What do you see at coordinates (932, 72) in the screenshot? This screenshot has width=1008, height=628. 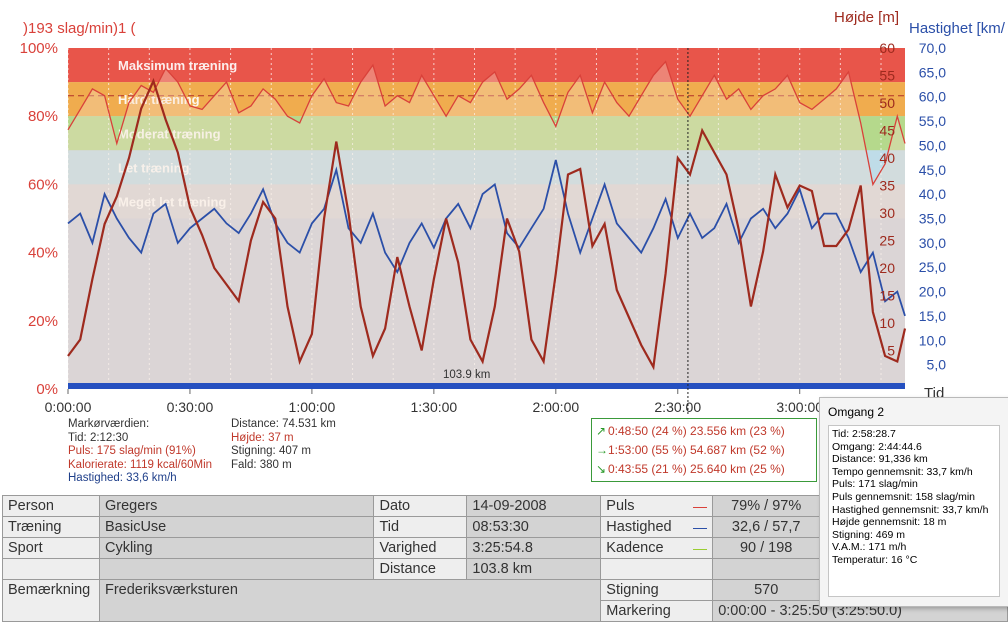 I see `speed-tick-label: 65,0` at bounding box center [932, 72].